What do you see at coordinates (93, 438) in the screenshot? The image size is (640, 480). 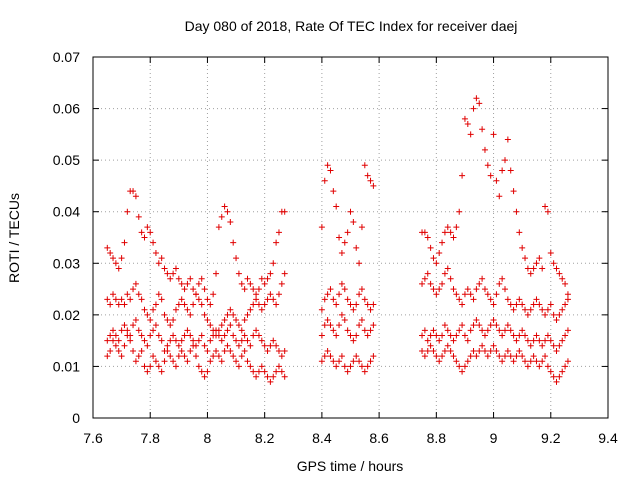 I see `x-tick-label: 7.6` at bounding box center [93, 438].